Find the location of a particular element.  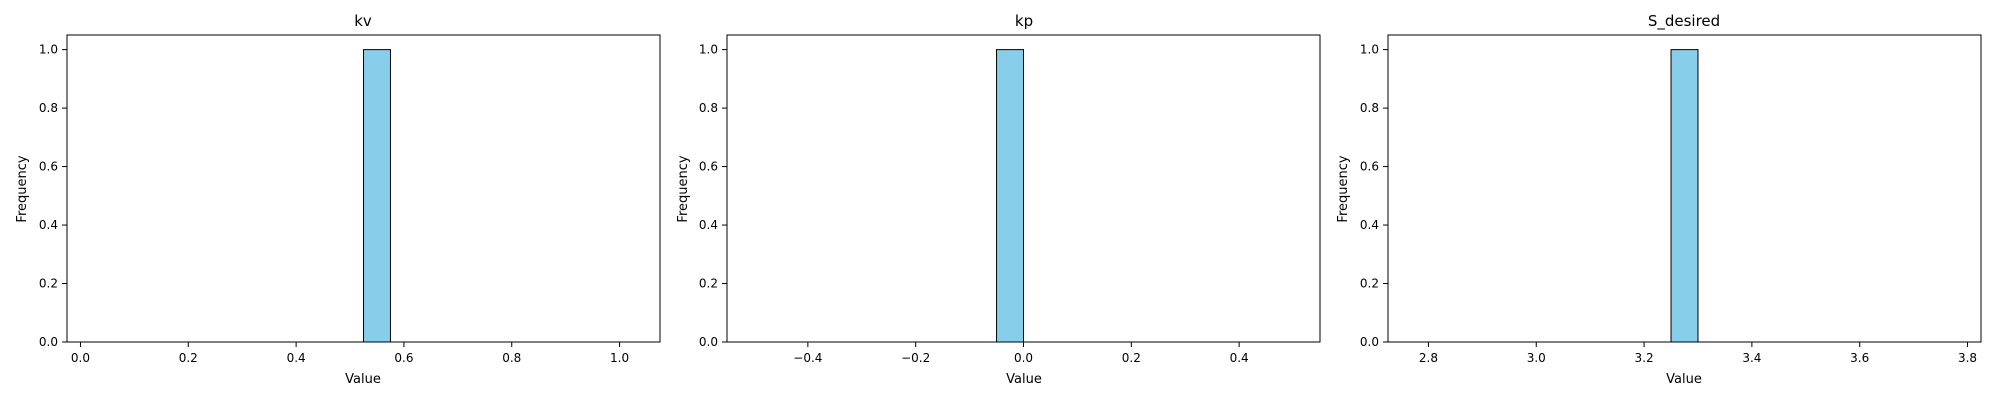

kv-y-tick-label: 0.2 is located at coordinates (48, 284).